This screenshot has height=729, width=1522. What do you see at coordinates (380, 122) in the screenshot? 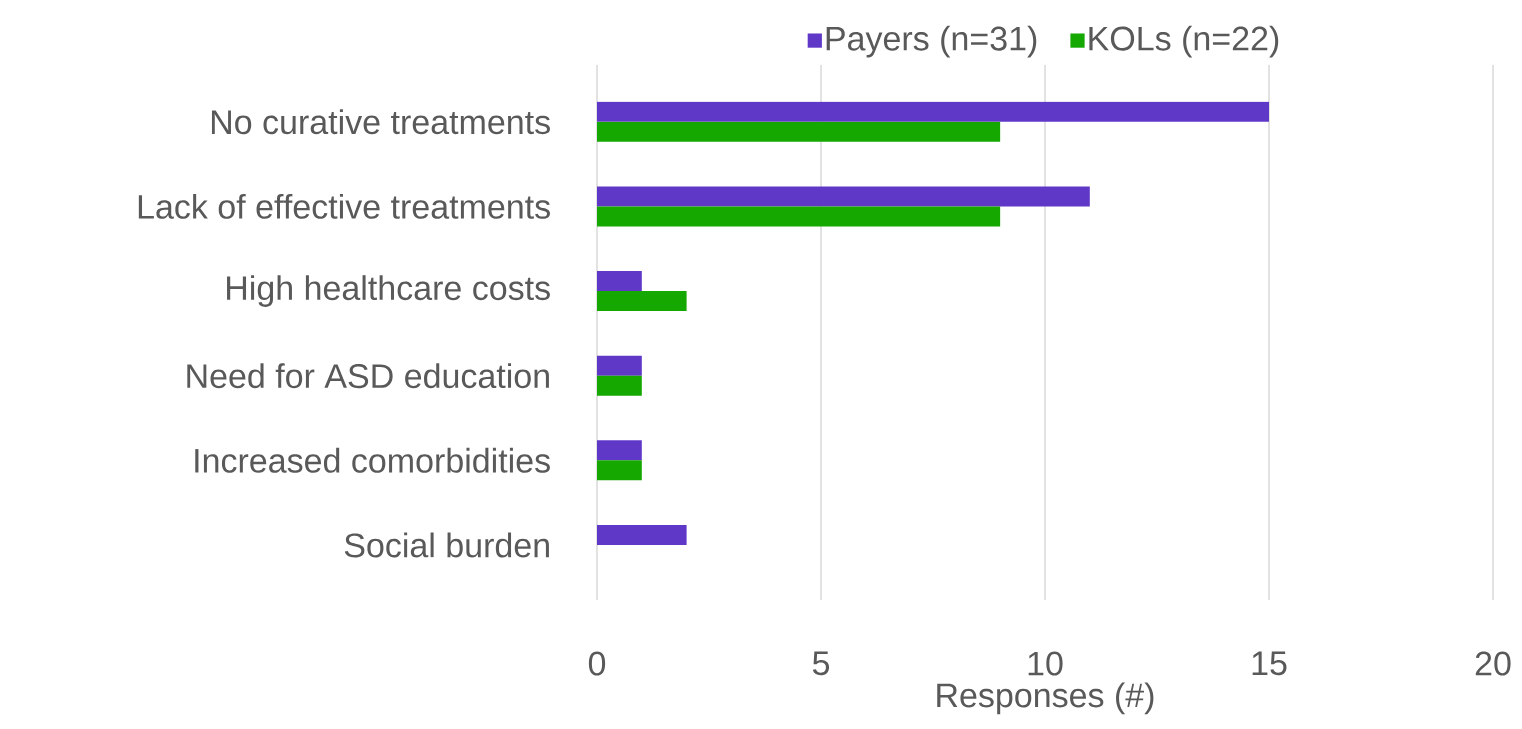
I see `y-tick-label: No curative treatments` at bounding box center [380, 122].